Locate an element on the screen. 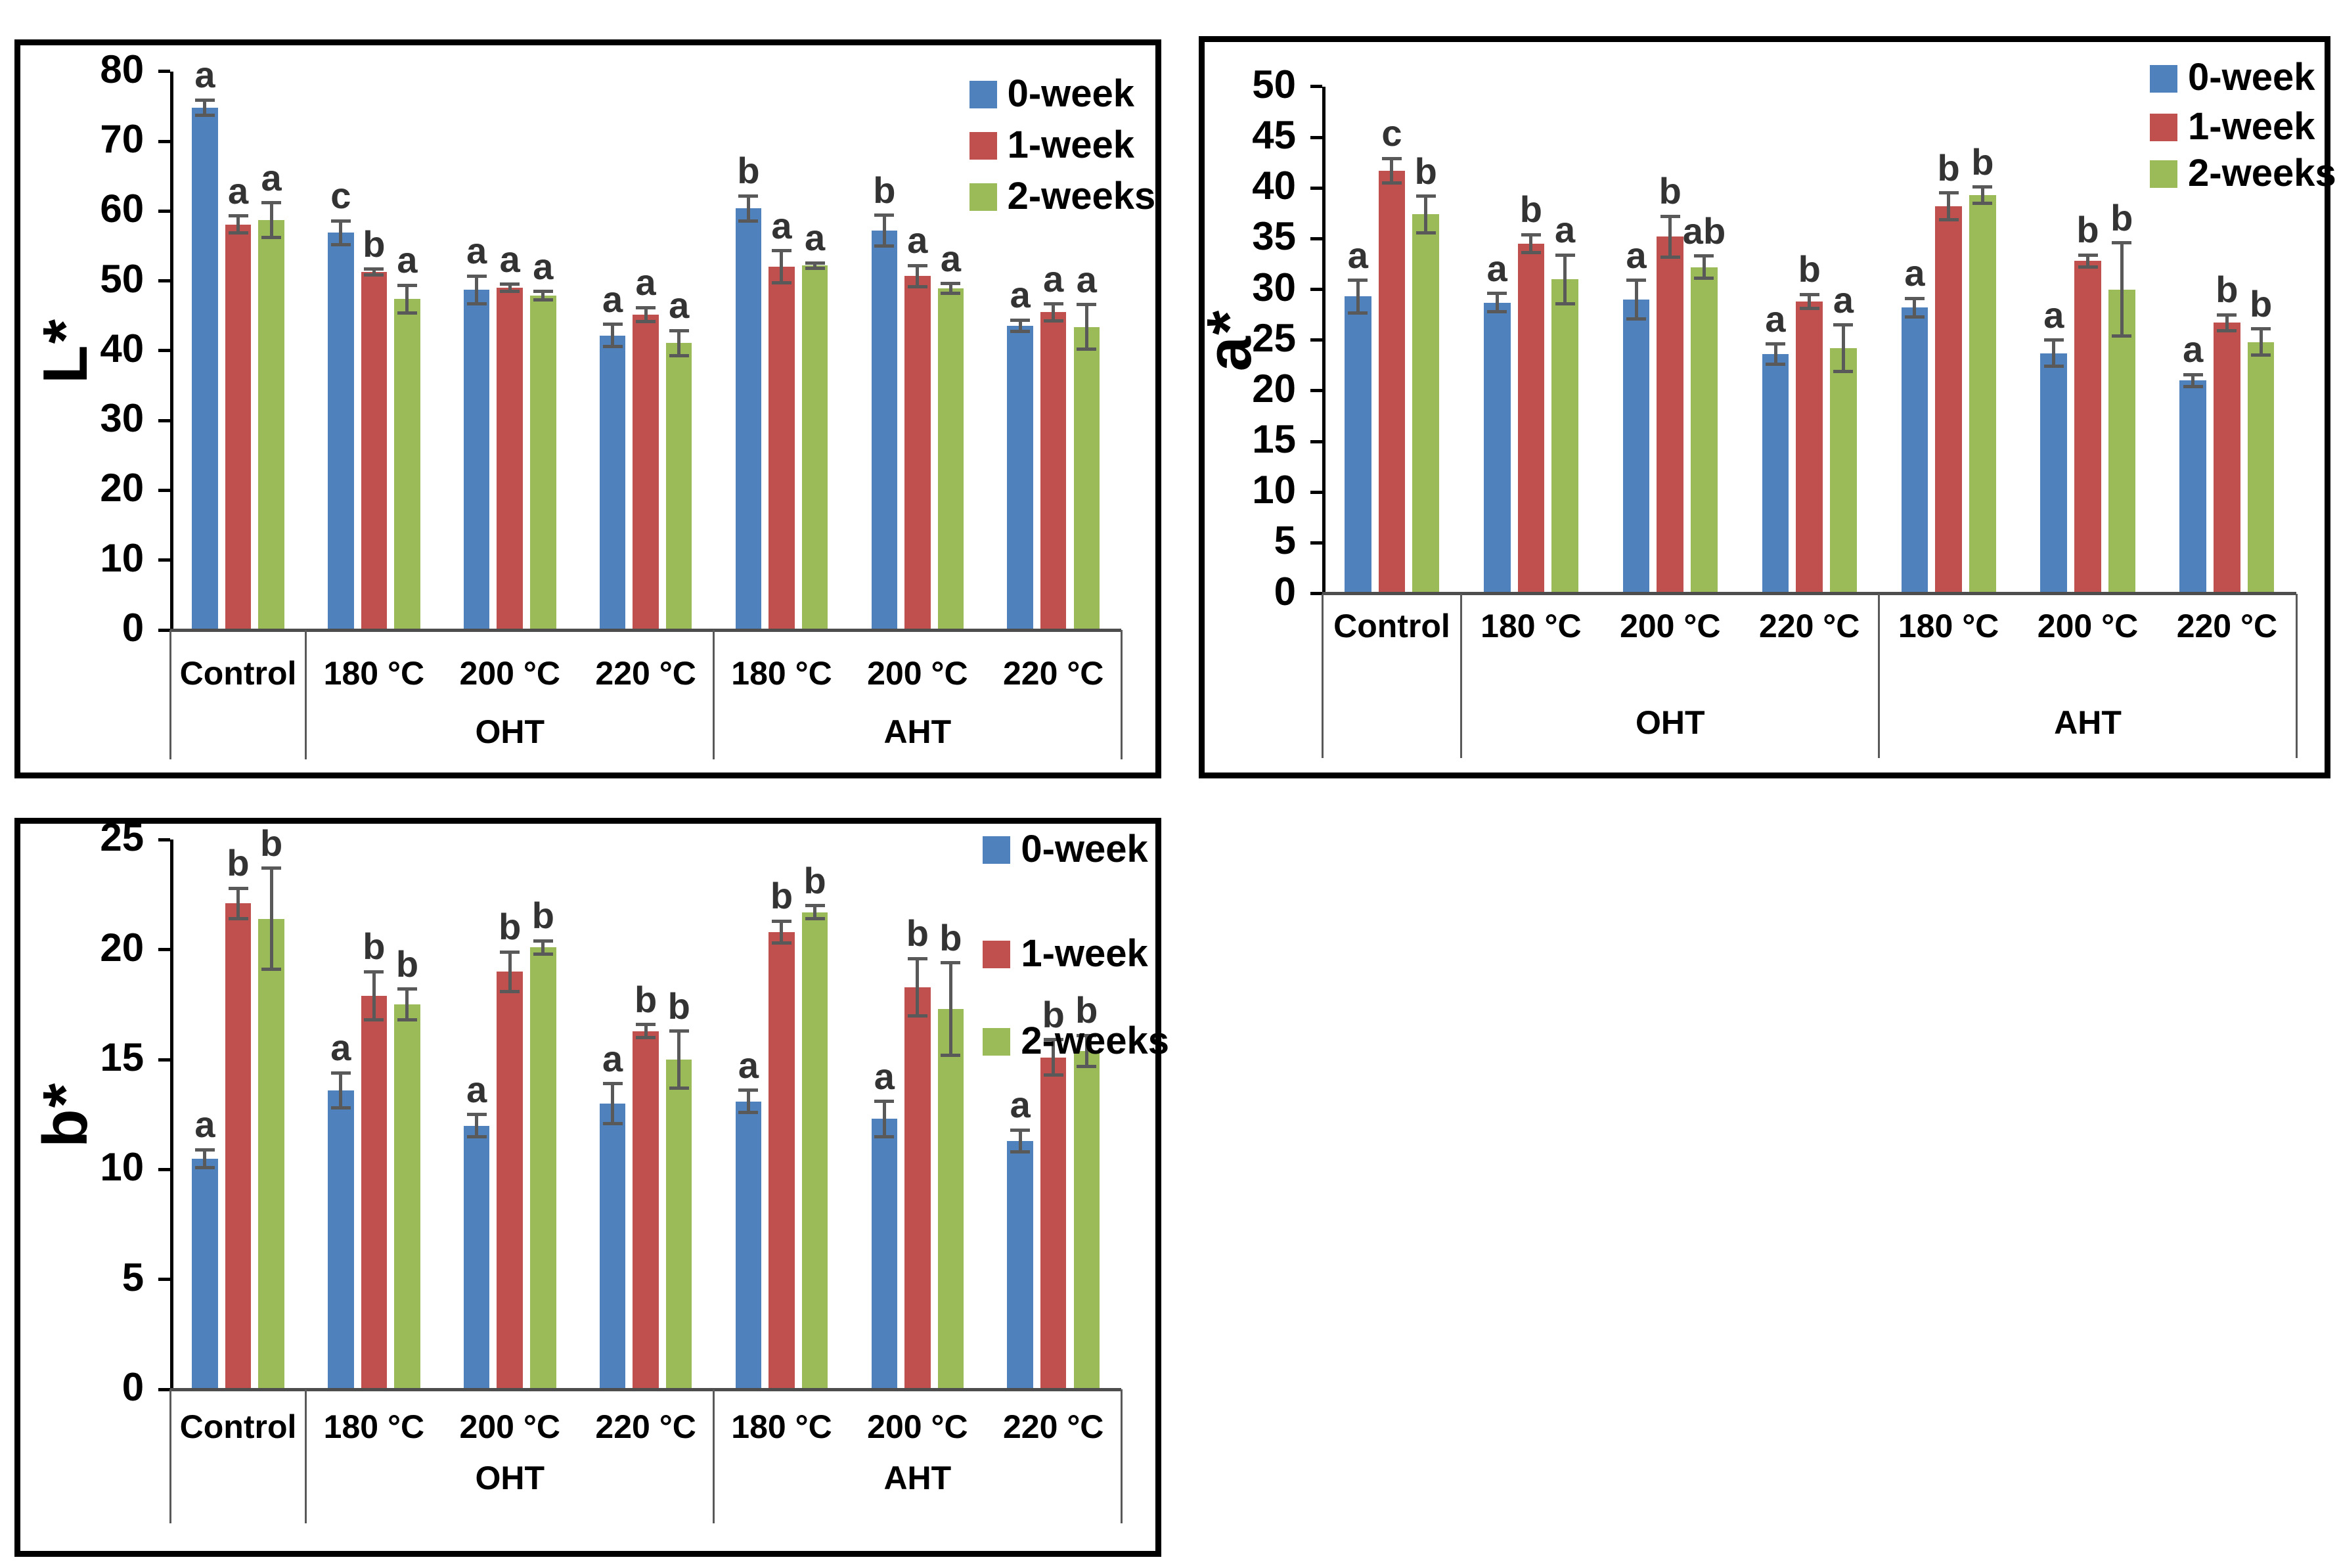  x-category-label: 200 °C is located at coordinates (509, 673).